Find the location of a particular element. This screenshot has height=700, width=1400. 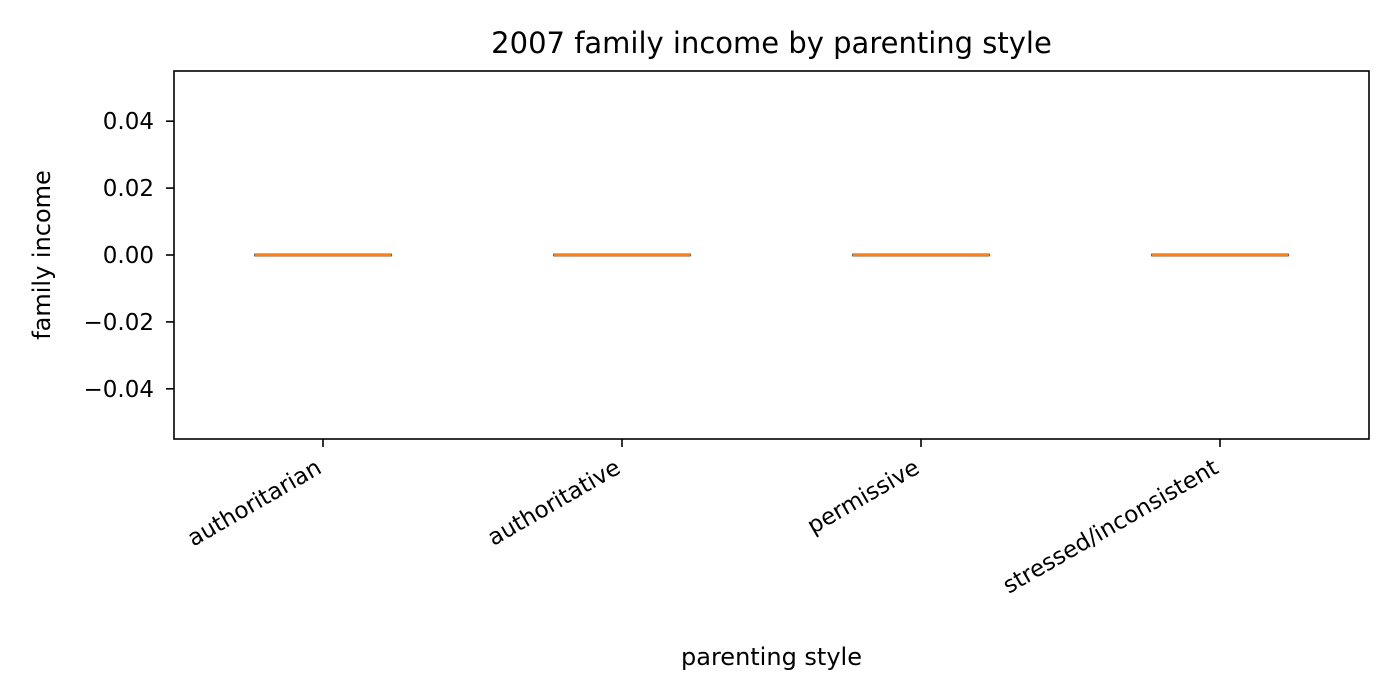

x-tick-label: stressed/inconsistent is located at coordinates (1111, 527).